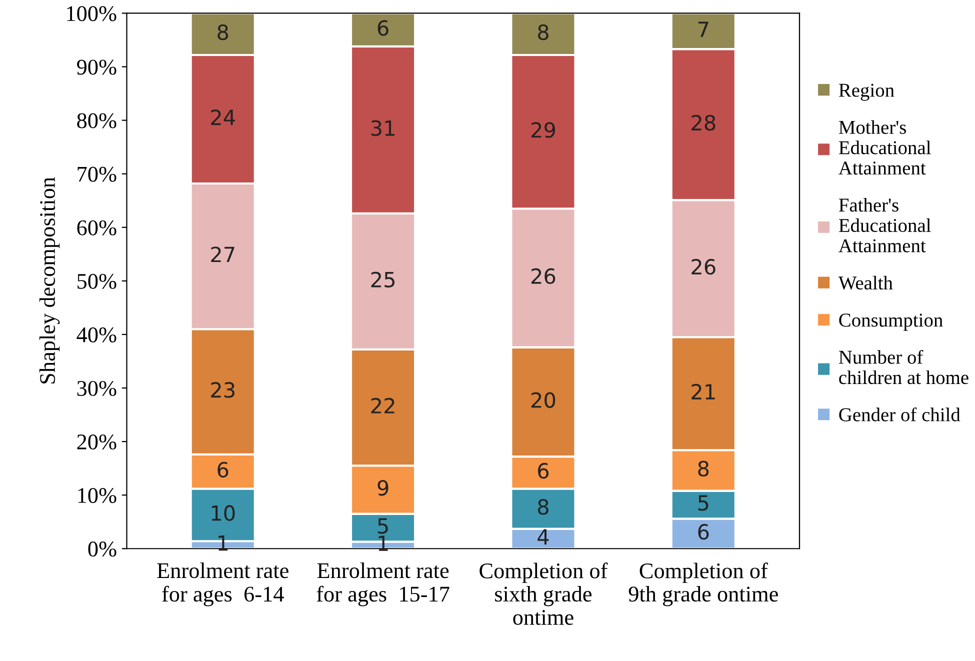 The width and height of the screenshot is (975, 661). Describe the element at coordinates (222, 390) in the screenshot. I see `data-label: 23` at that location.